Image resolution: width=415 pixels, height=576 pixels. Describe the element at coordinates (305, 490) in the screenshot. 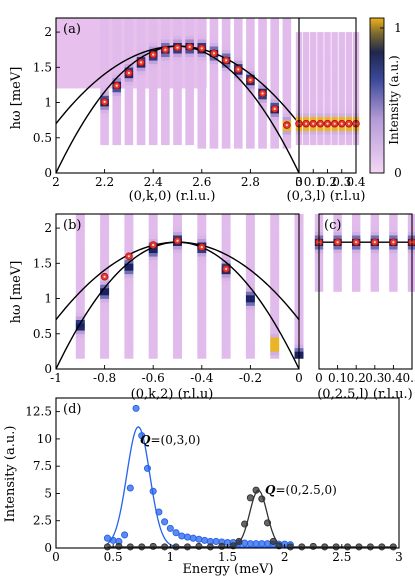

I see `legend-q2-rest: =(0,2.5,0)` at that location.